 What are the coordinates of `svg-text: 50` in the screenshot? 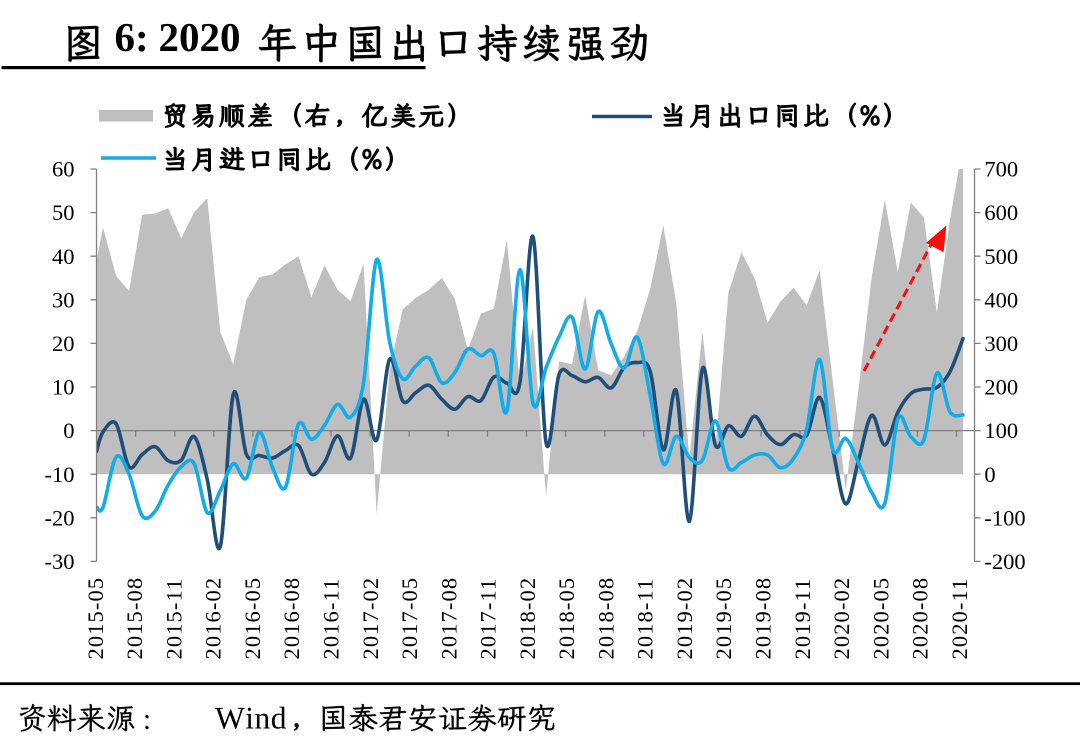 It's located at (63, 212).